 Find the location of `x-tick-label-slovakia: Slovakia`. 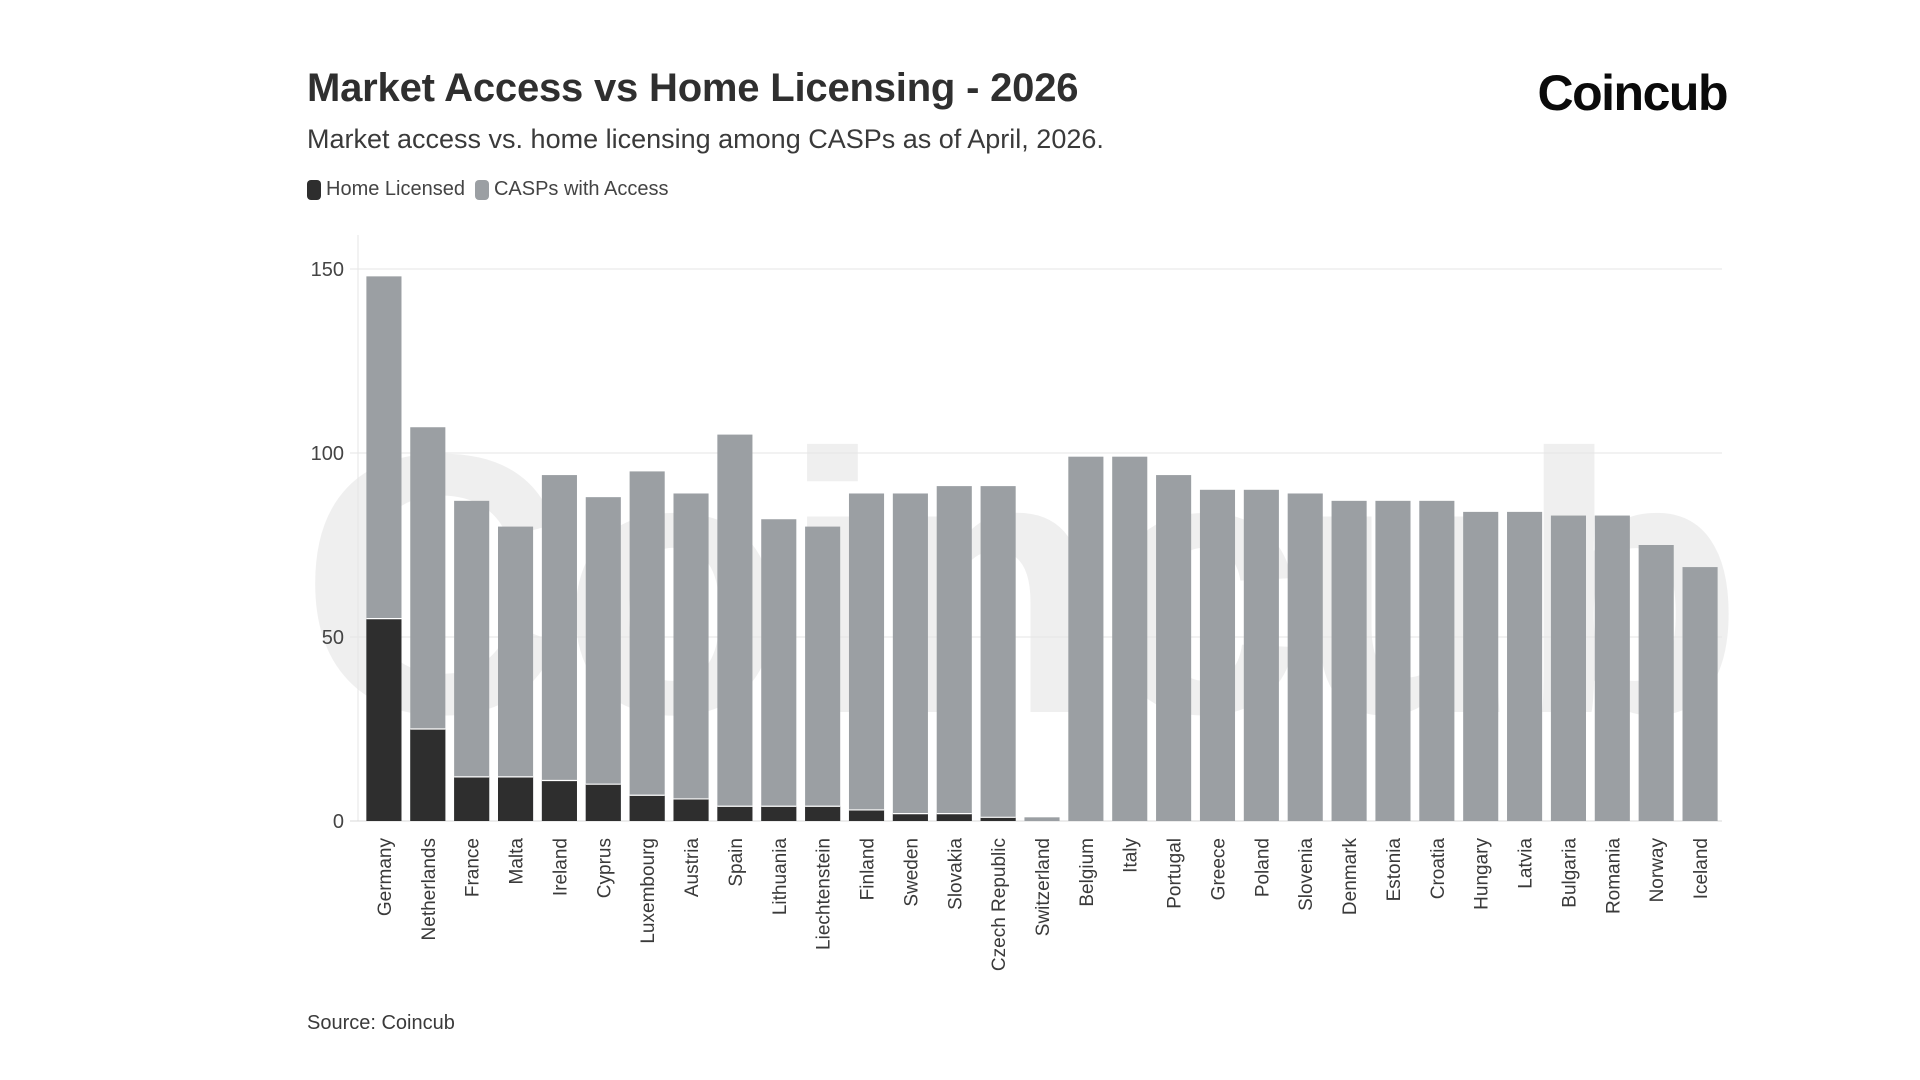

x-tick-label-slovakia: Slovakia is located at coordinates (955, 874).